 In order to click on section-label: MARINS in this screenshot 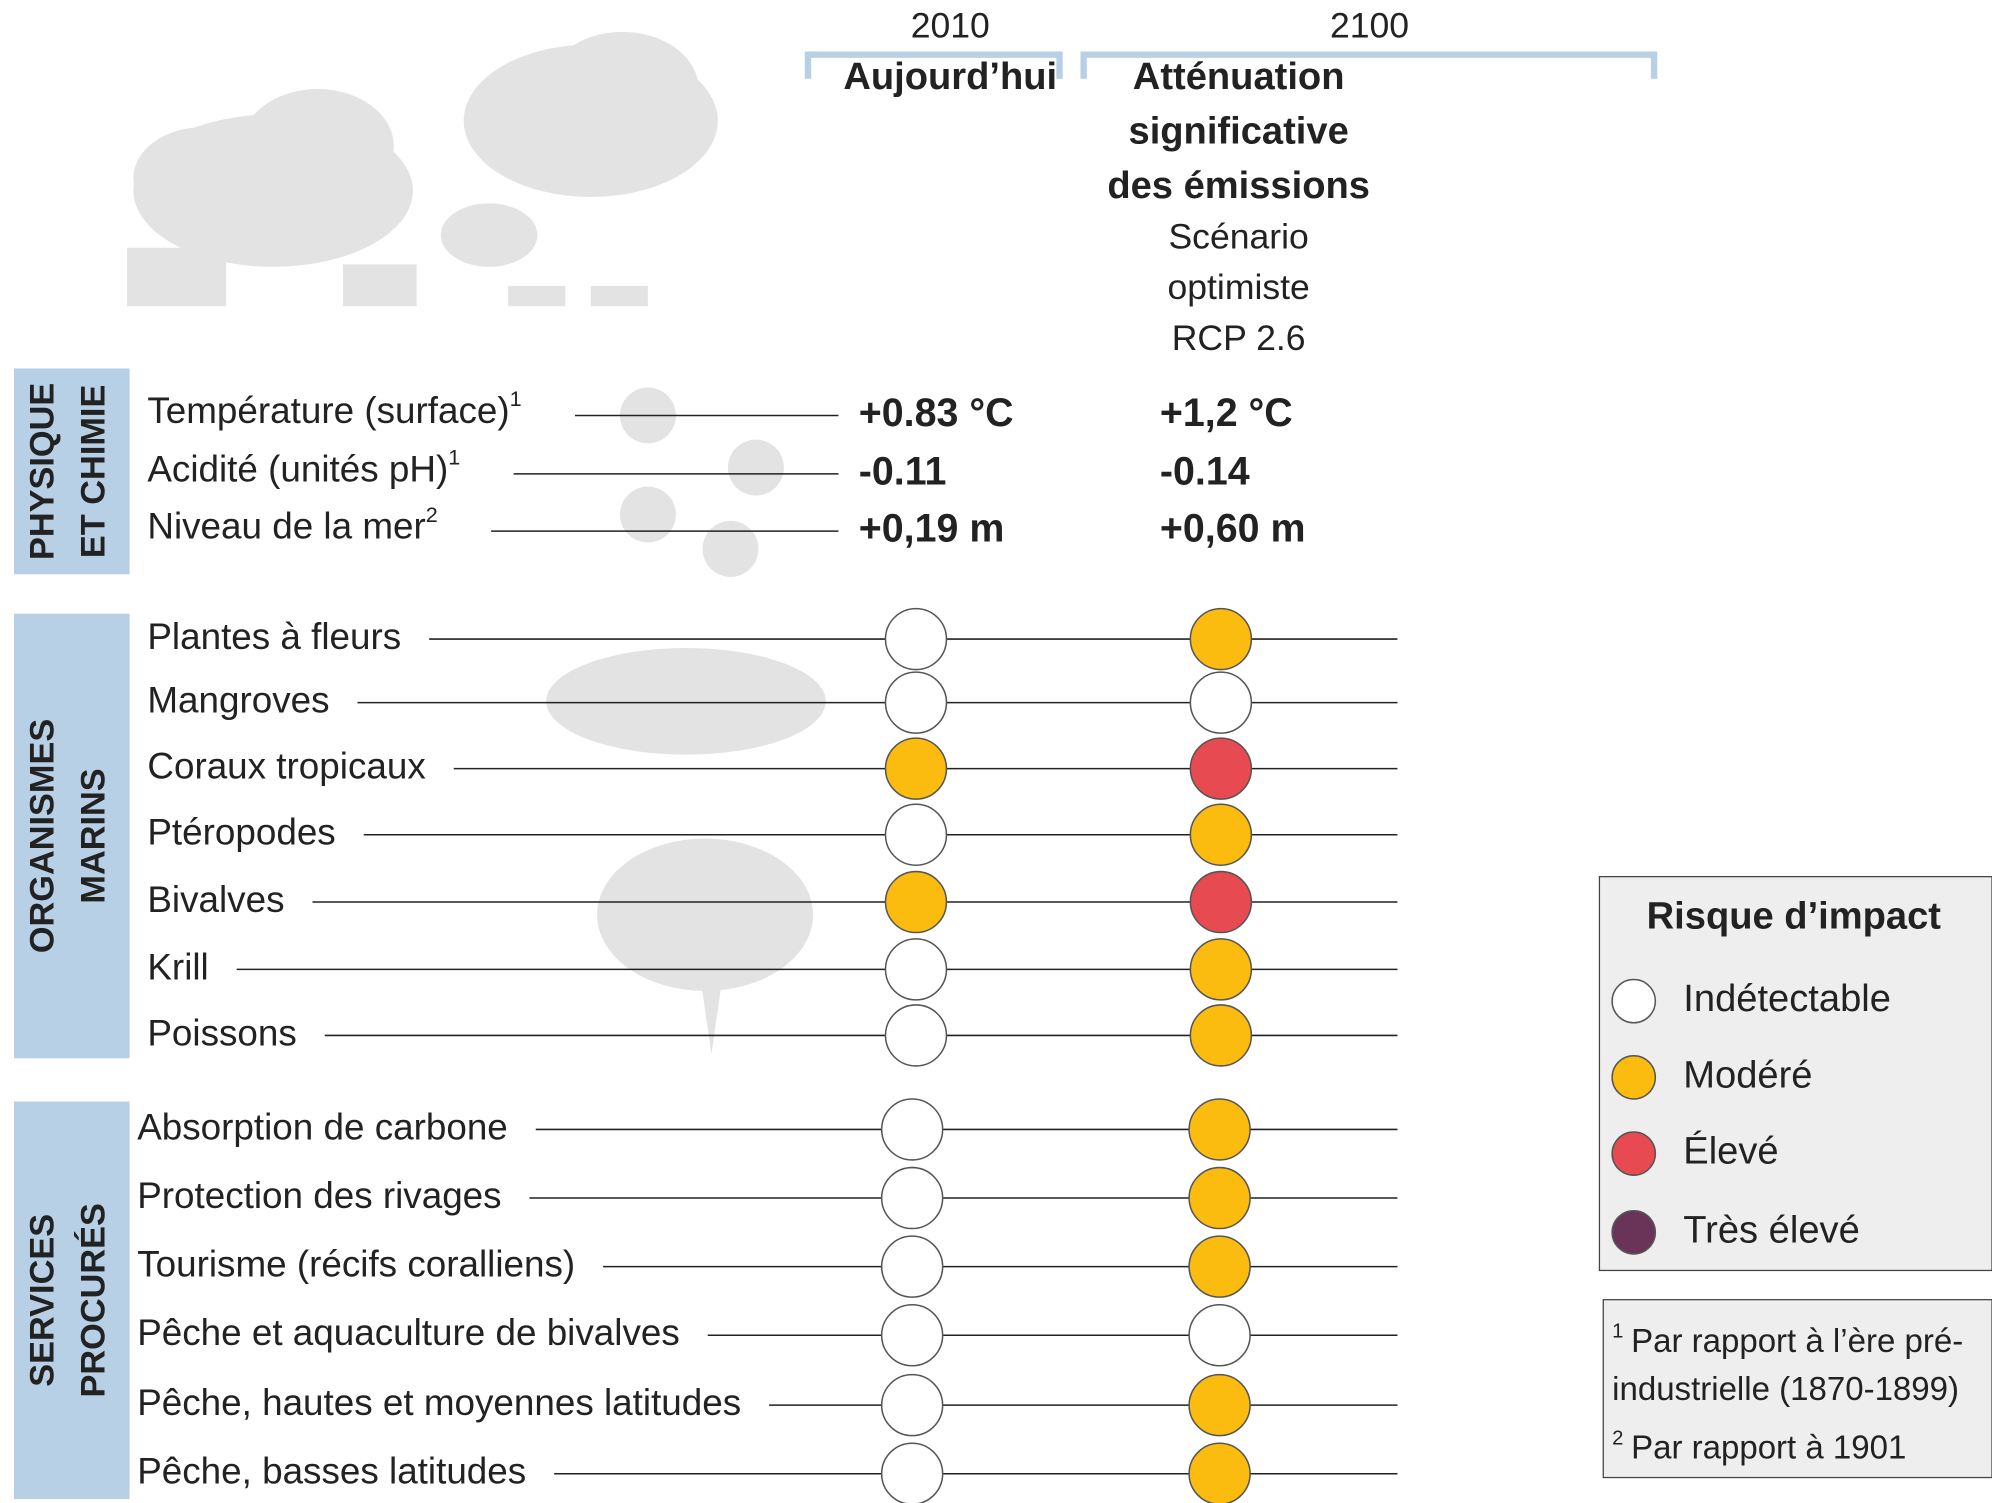, I will do `click(93, 835)`.